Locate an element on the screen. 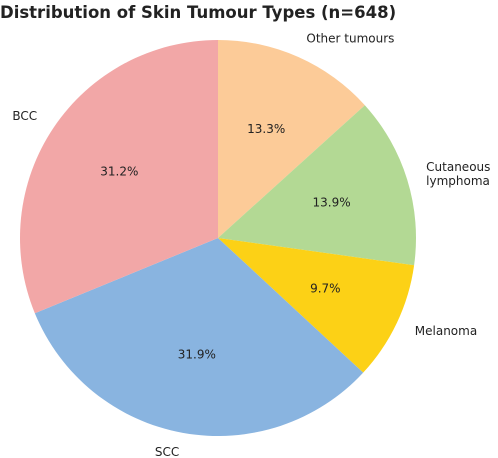 The height and width of the screenshot is (458, 498). value-label: 9.7% is located at coordinates (325, 288).